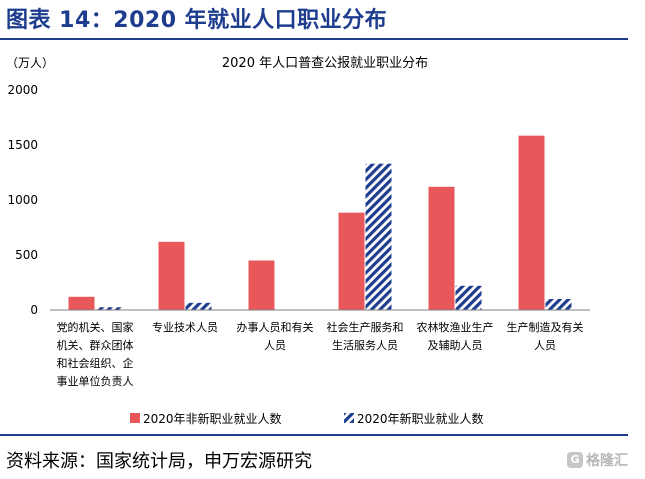 This screenshot has width=645, height=479. I want to click on x-tick-label: 农林牧渔业生产, so click(455, 327).